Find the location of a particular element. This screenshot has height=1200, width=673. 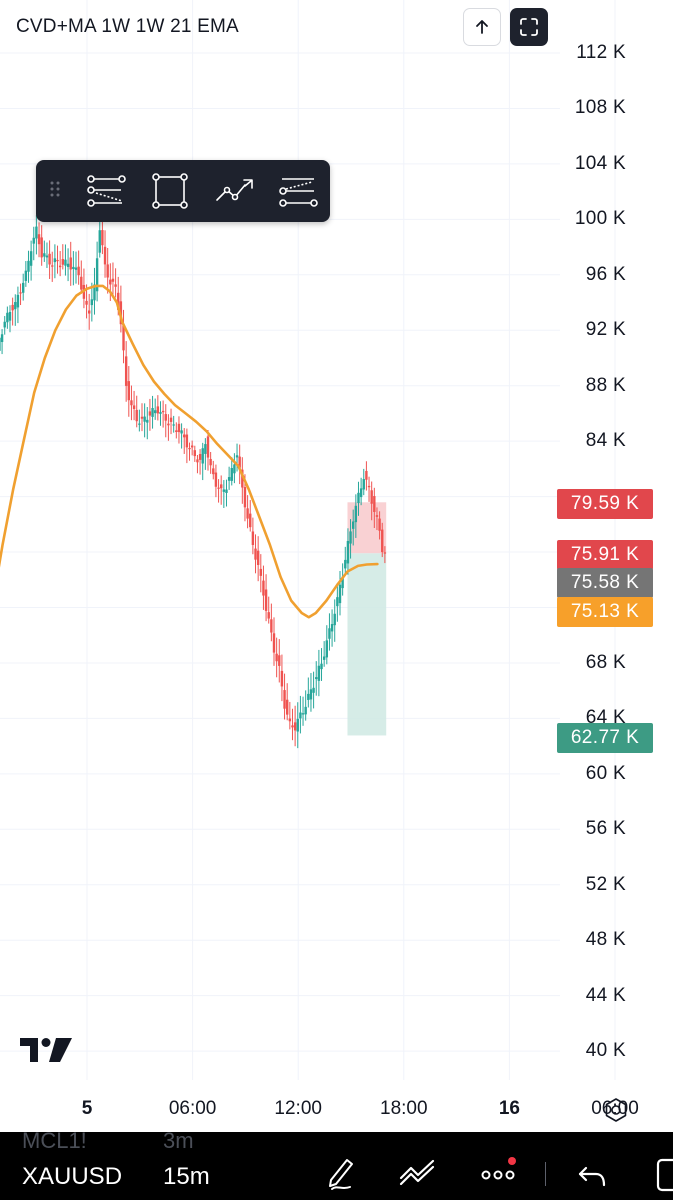

draw-pen-icon is located at coordinates (340, 1172).